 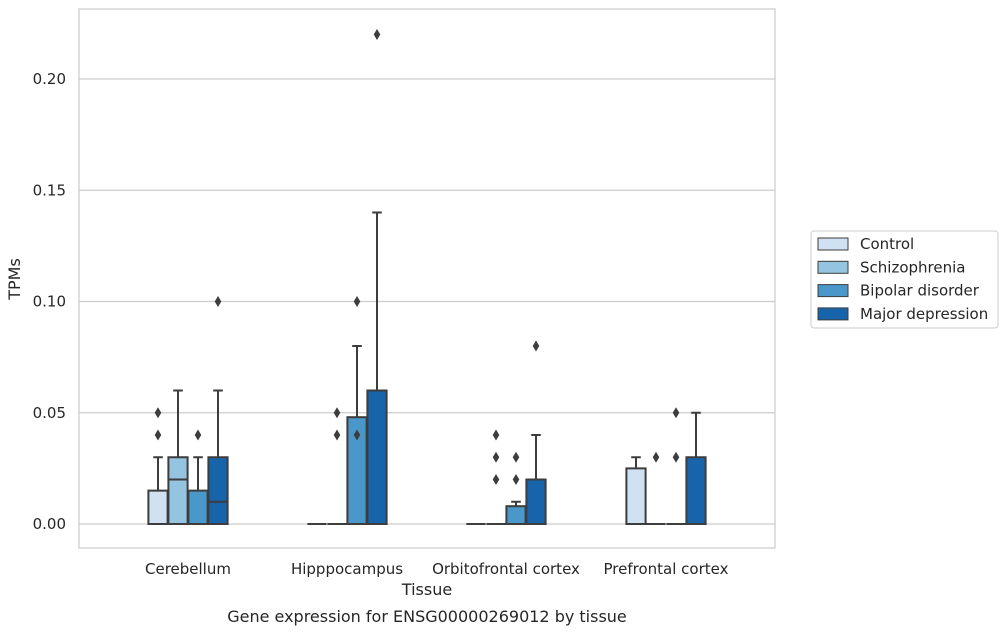 I want to click on x-tick-label: Orbitofrontal cortex, so click(x=506, y=569).